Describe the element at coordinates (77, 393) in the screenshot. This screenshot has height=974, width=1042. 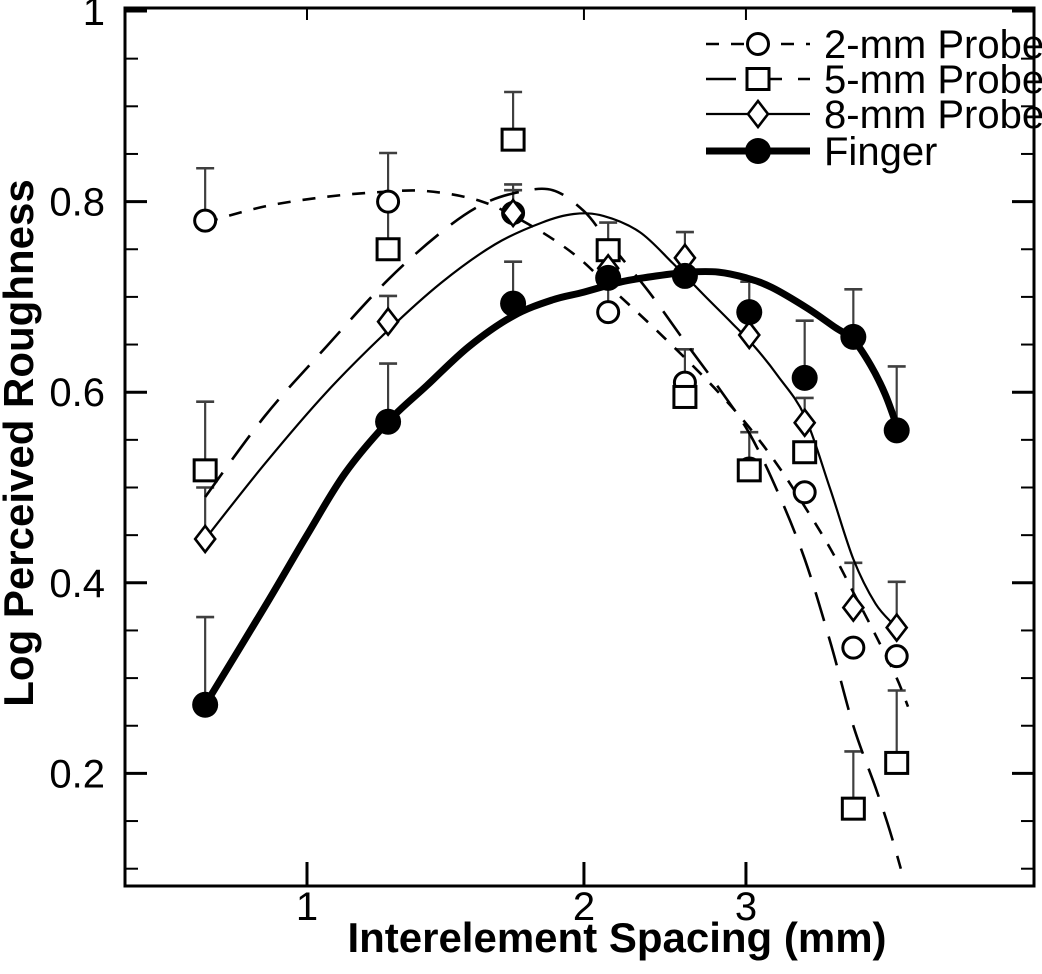
I see `y-tick-label: 0.6` at that location.